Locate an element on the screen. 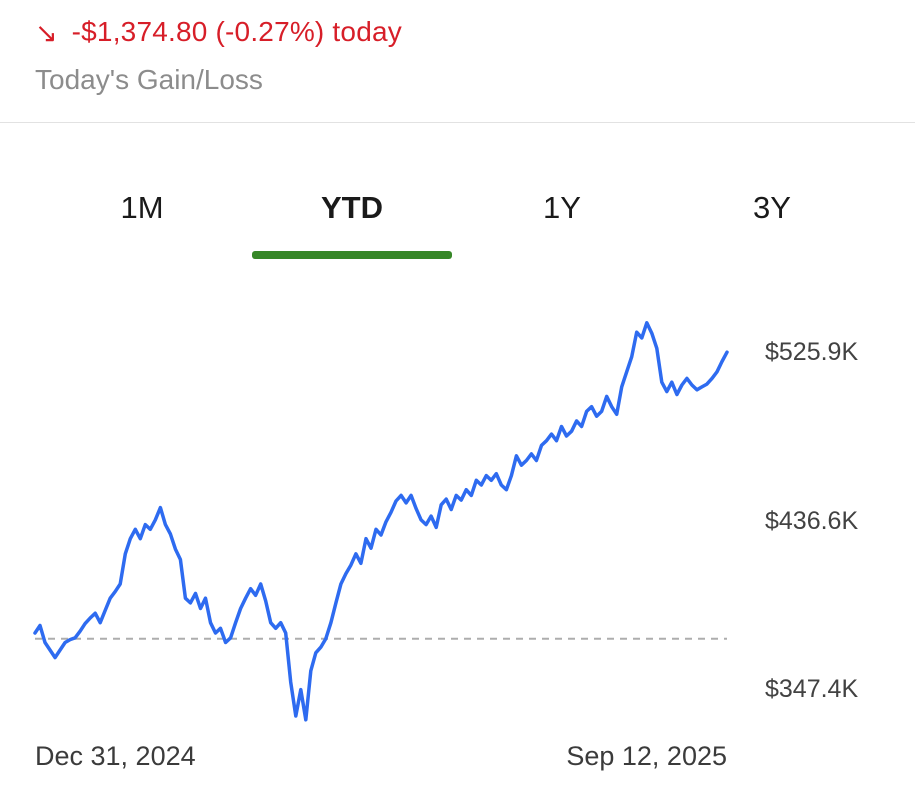  timeframe-tabs: 1M YTD 1Y 3Y is located at coordinates (457, 224).